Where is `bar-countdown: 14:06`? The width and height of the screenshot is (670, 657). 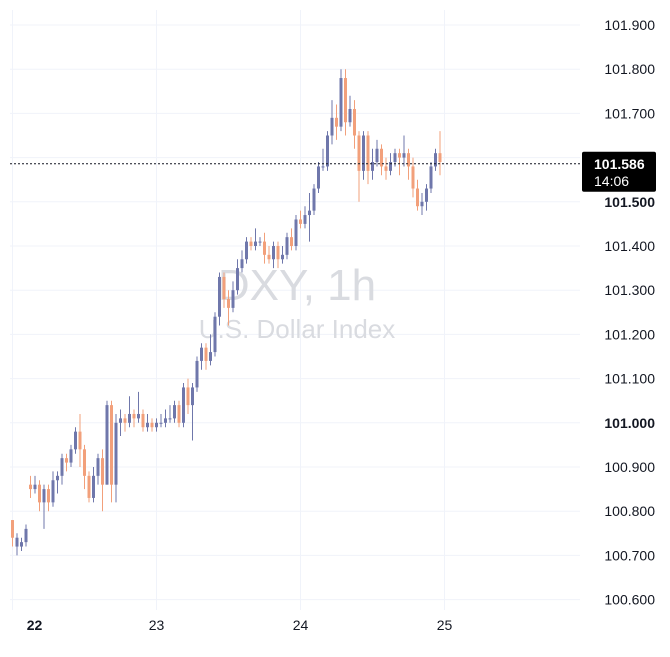
bar-countdown: 14:06 is located at coordinates (611, 181).